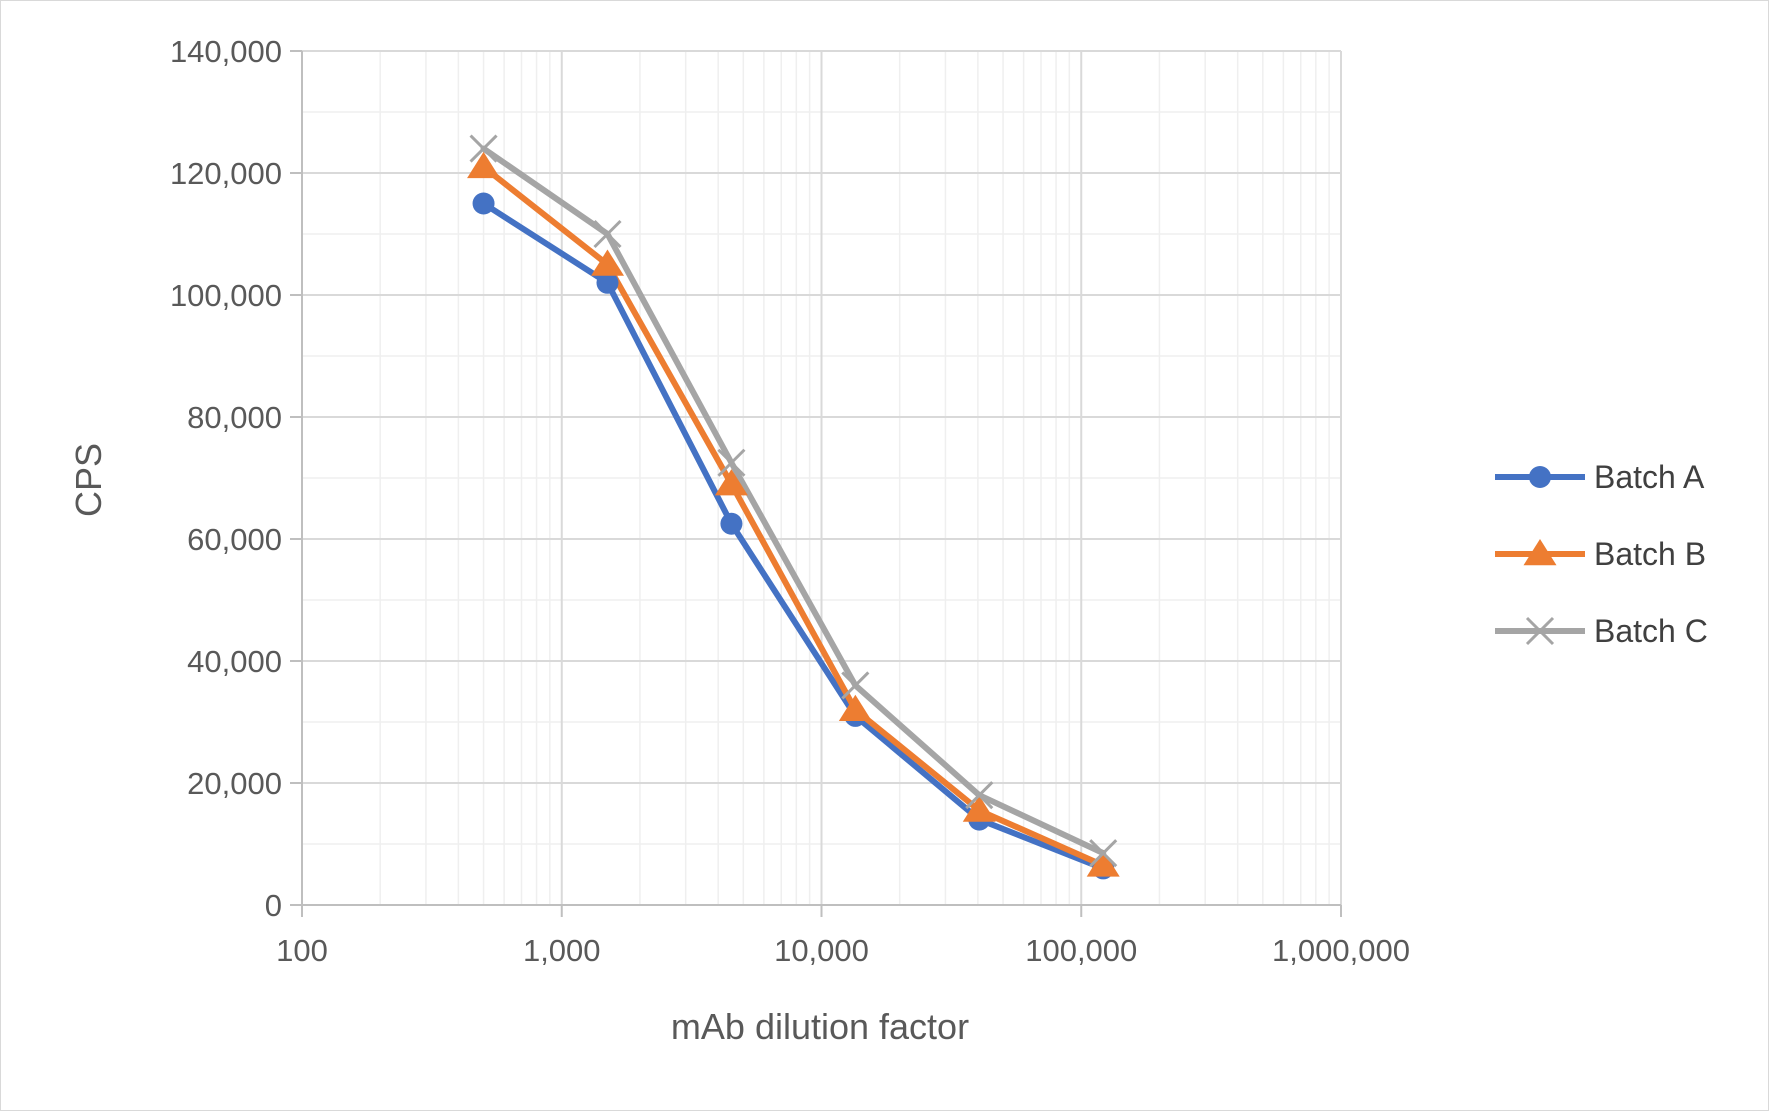 Image resolution: width=1769 pixels, height=1112 pixels. I want to click on x-tick-label: 10,000, so click(821, 950).